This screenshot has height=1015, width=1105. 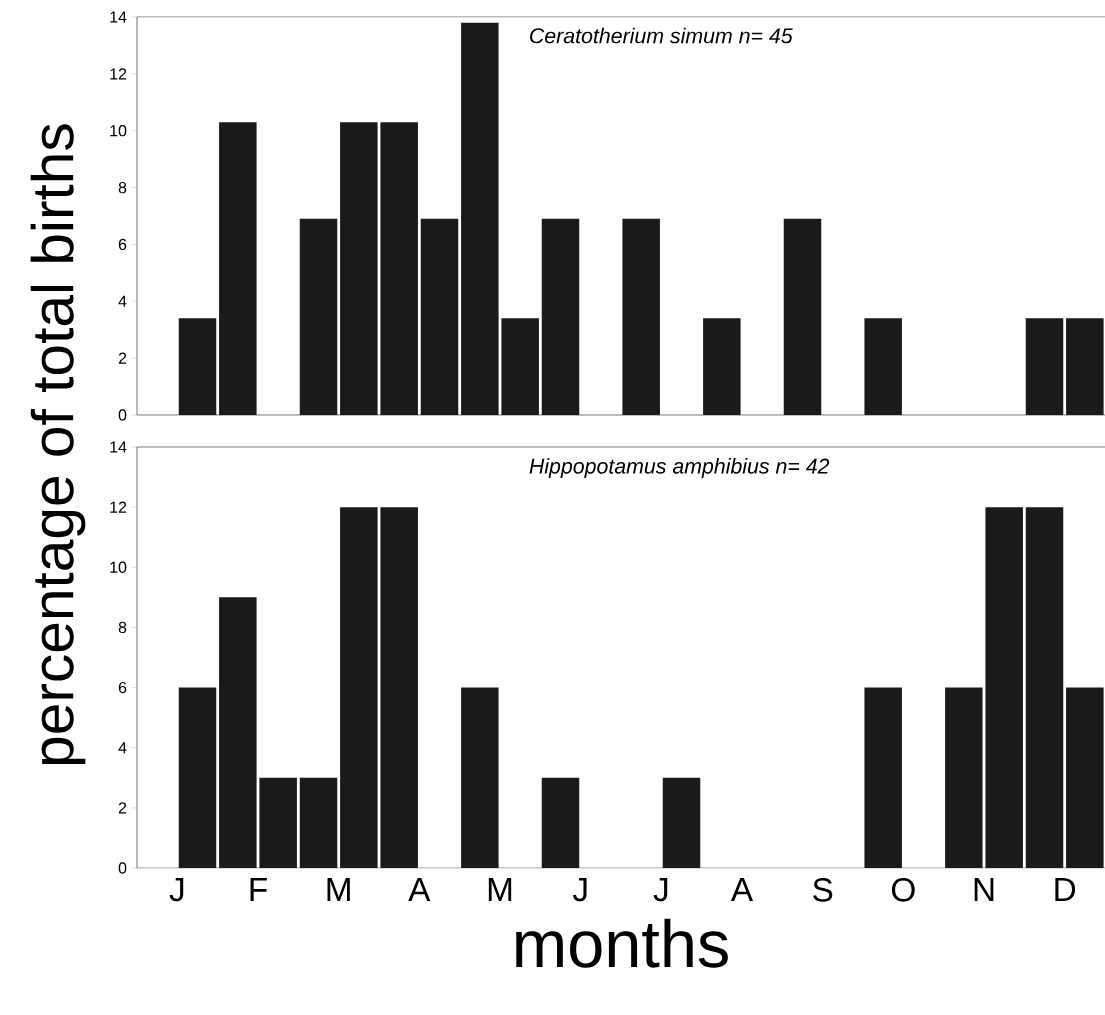 What do you see at coordinates (1065, 889) in the screenshot?
I see `x-tick-label: D` at bounding box center [1065, 889].